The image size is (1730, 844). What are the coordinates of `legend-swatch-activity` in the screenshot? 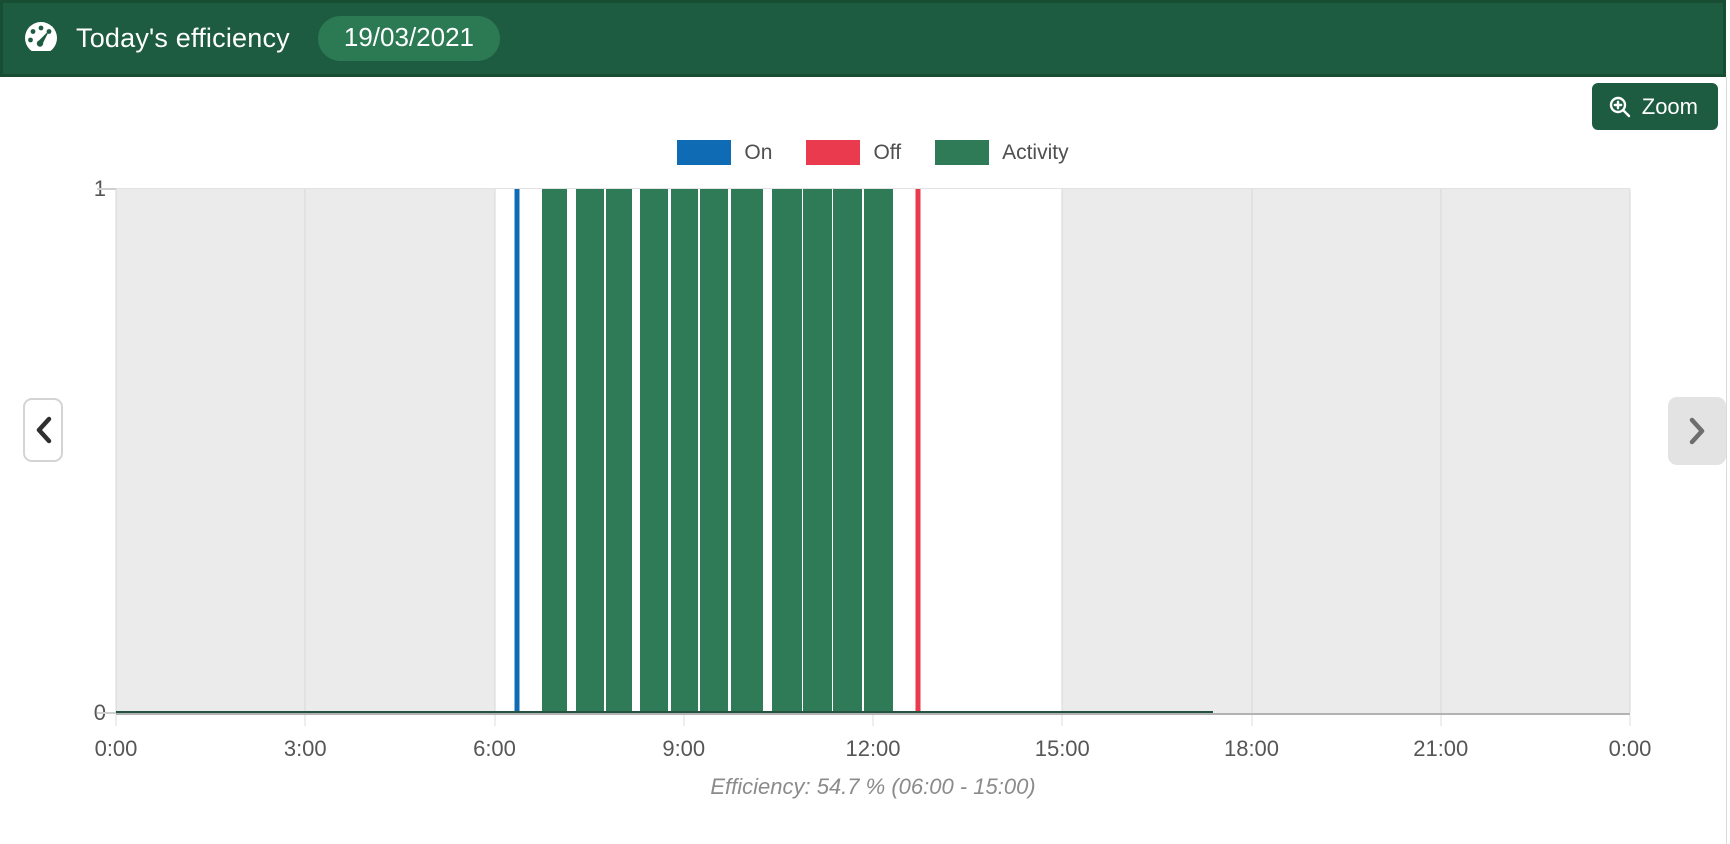 It's located at (962, 152).